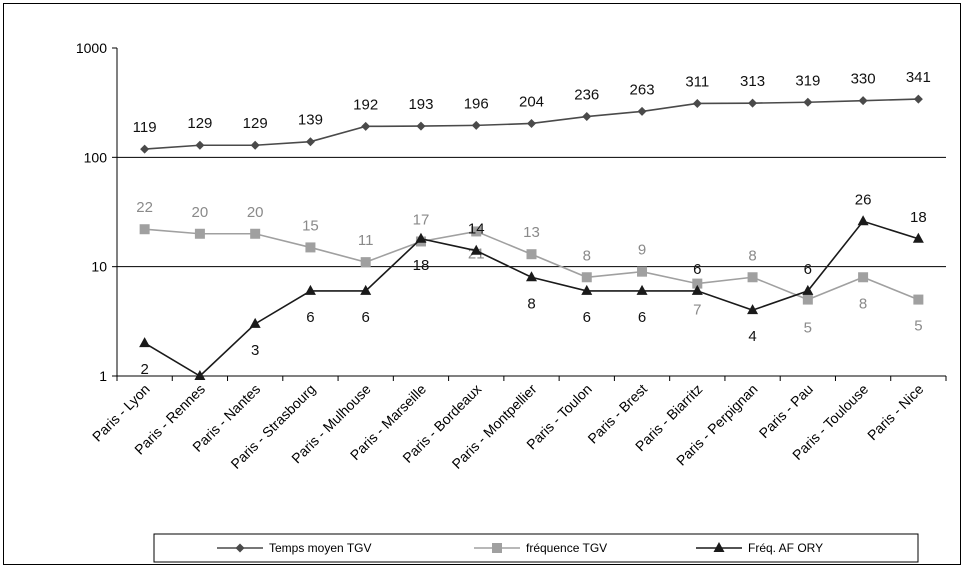 This screenshot has height=569, width=966. What do you see at coordinates (144, 369) in the screenshot?
I see `data-label: 2` at bounding box center [144, 369].